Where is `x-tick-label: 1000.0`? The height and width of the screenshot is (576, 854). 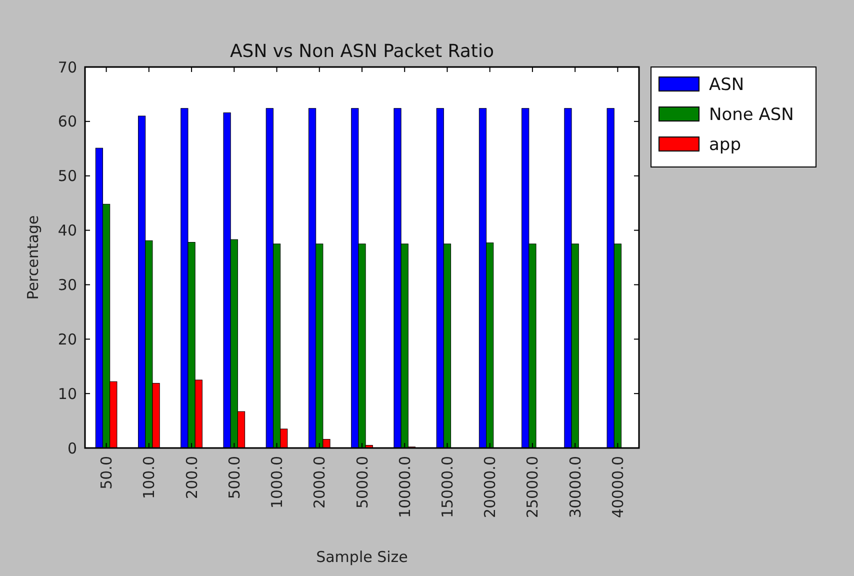 x-tick-label: 1000.0 is located at coordinates (277, 482).